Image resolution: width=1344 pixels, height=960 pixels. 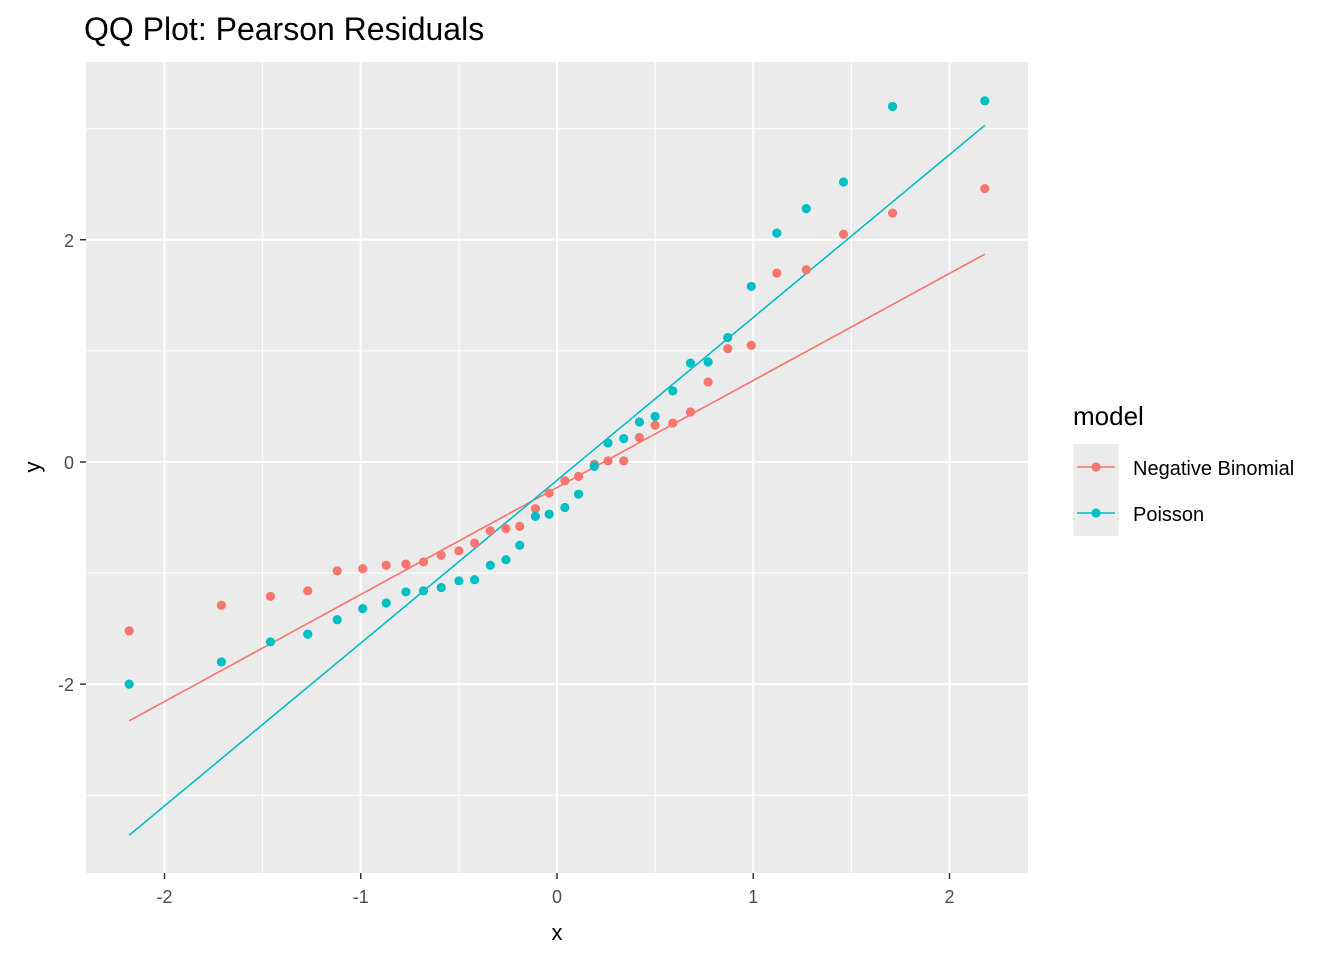 I want to click on x-axis-ticks: -2 -1 0 1 2, so click(x=555, y=890).